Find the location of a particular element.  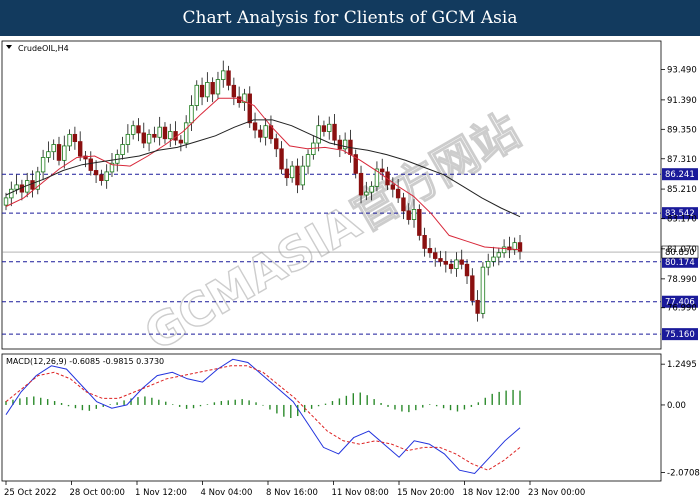

y-tick-label: 78.990 is located at coordinates (682, 280).